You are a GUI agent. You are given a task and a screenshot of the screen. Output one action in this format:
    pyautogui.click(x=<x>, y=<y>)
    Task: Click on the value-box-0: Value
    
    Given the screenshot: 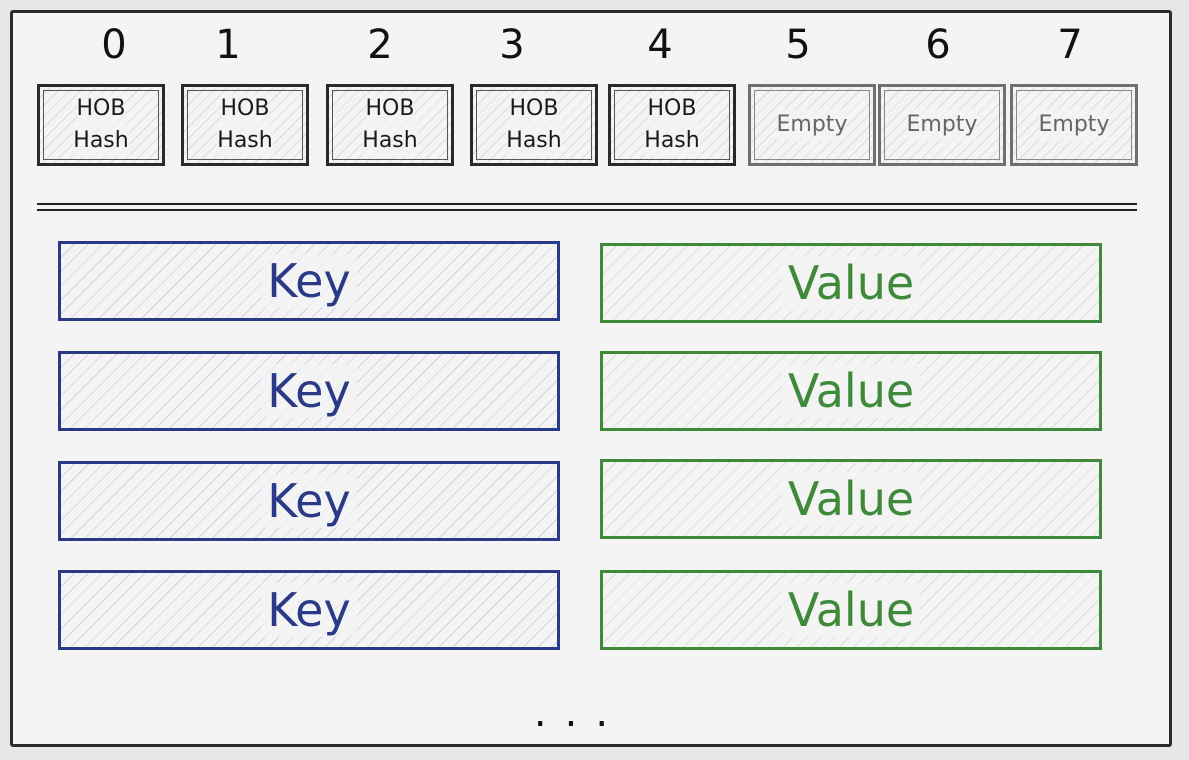 What is the action you would take?
    pyautogui.click(x=851, y=283)
    